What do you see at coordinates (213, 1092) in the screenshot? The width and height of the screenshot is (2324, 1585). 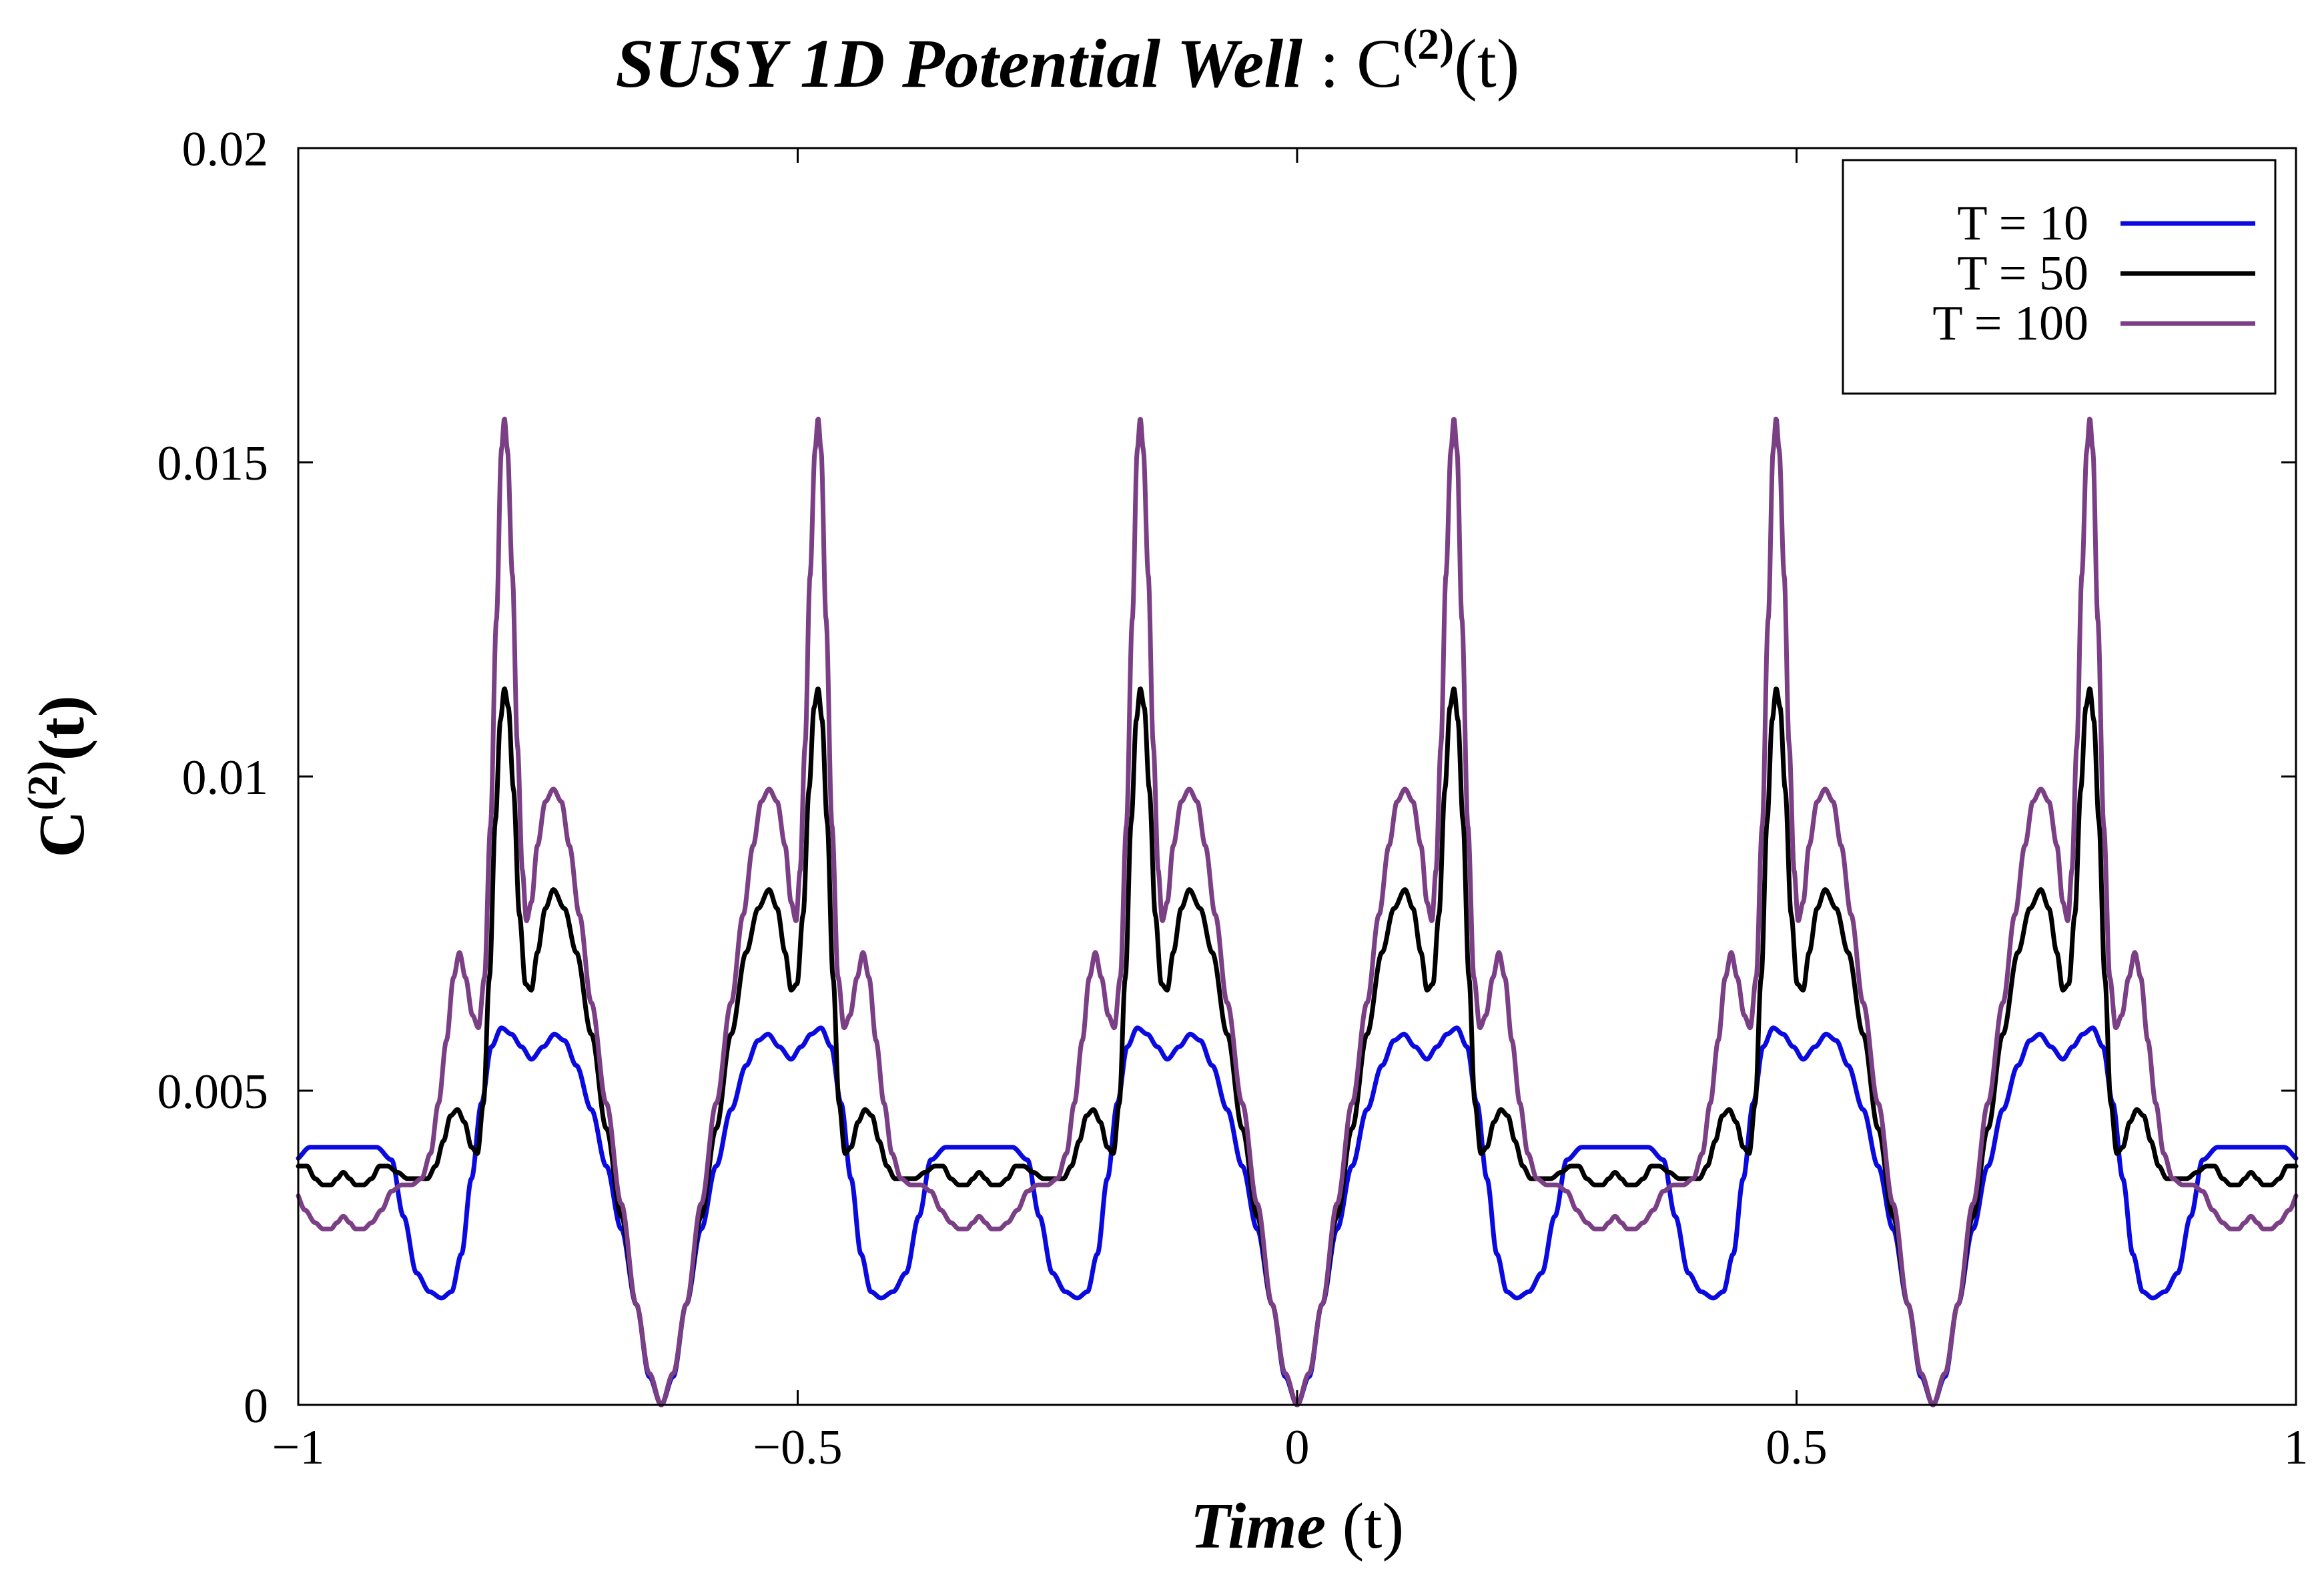 I see `y-tick-label: 0.005` at bounding box center [213, 1092].